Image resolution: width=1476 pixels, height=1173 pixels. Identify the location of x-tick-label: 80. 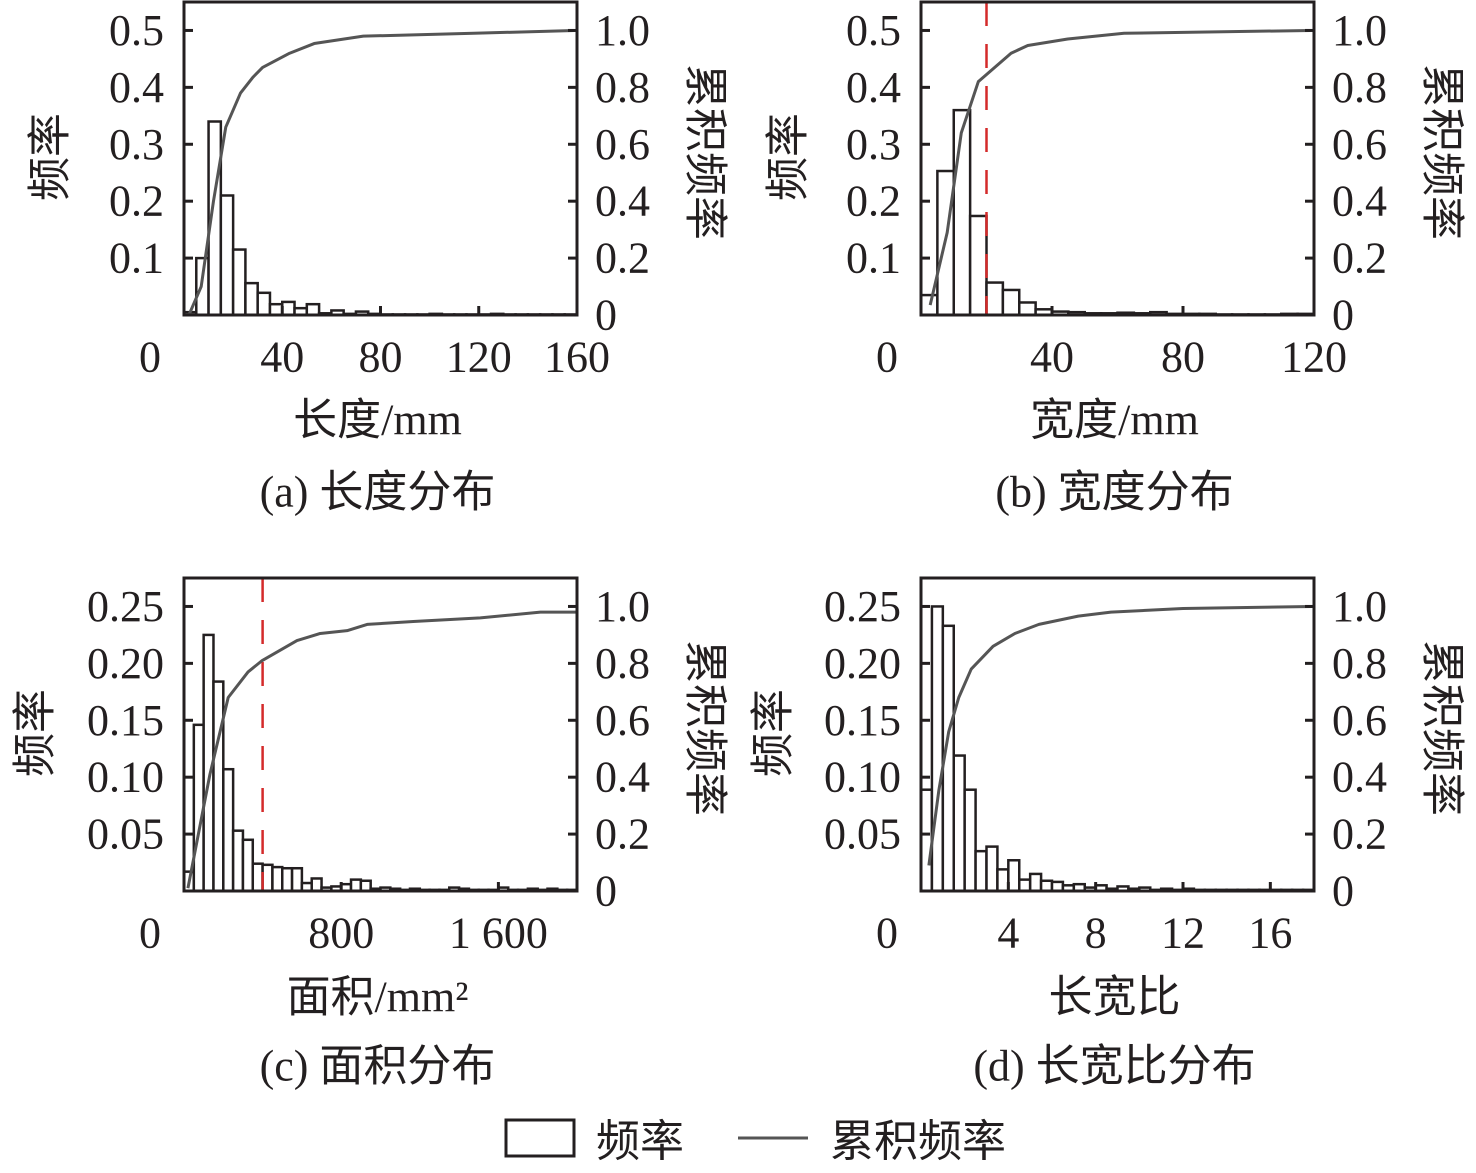
(381, 357).